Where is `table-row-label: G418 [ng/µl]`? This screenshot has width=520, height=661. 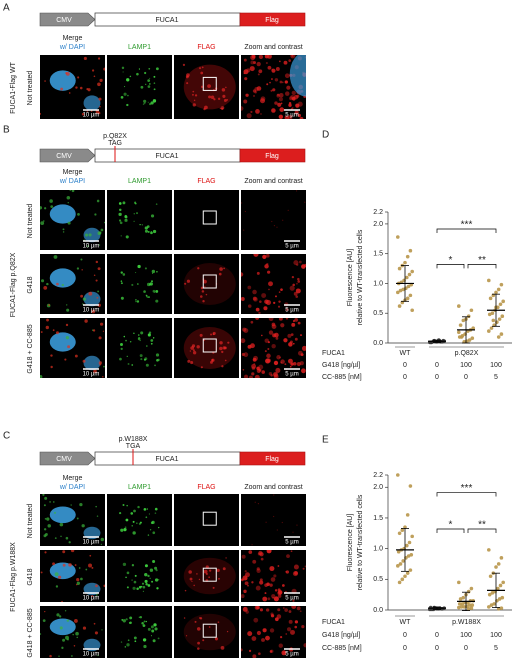
table-row-label: G418 [ng/µl] is located at coordinates (341, 365).